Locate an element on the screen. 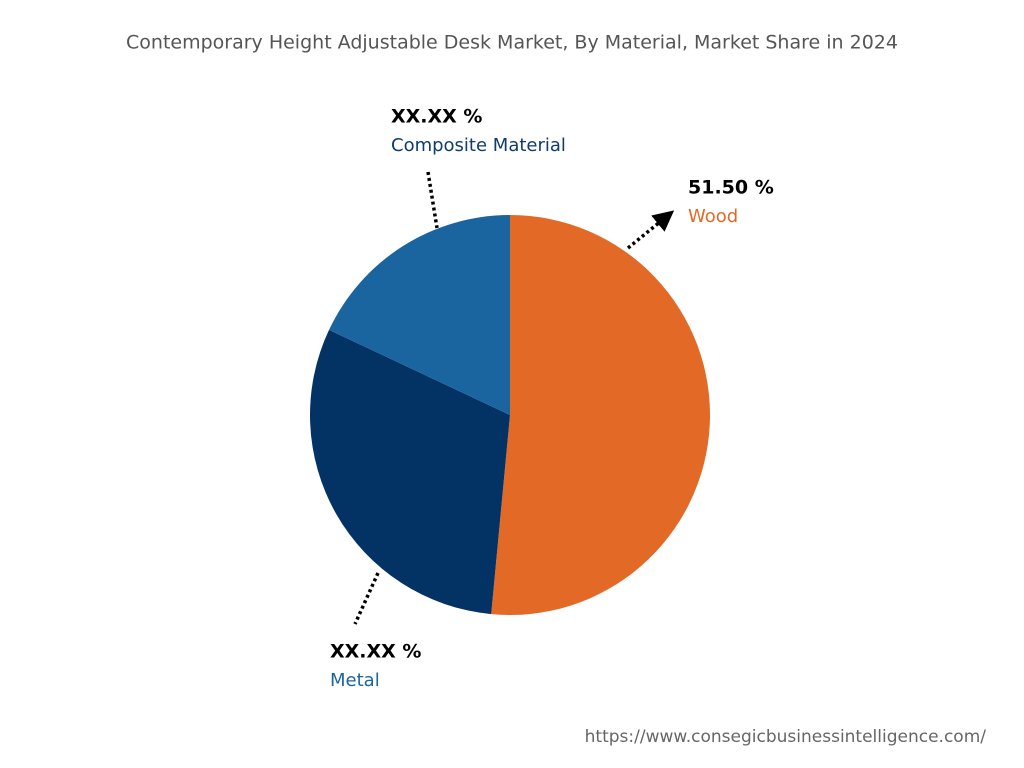 The height and width of the screenshot is (768, 1024). category-label: Wood is located at coordinates (713, 216).